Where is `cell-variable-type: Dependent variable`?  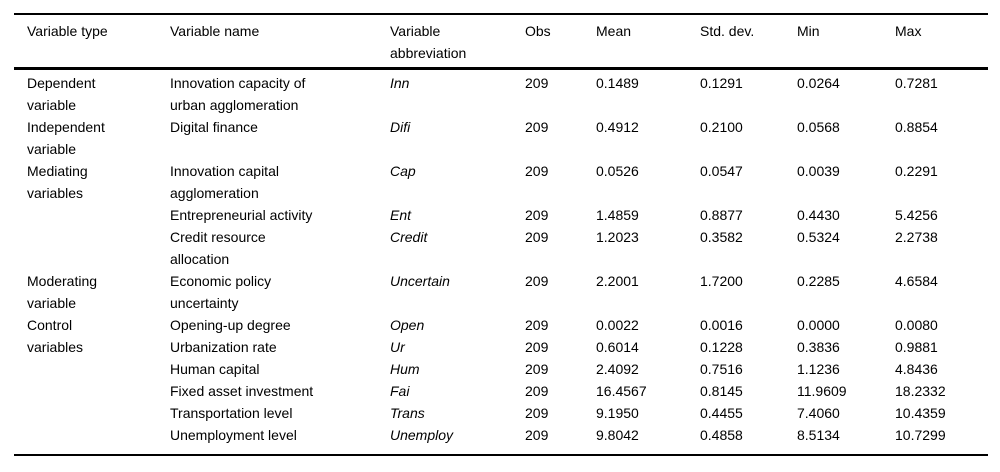
cell-variable-type: Dependent variable is located at coordinates (61, 94).